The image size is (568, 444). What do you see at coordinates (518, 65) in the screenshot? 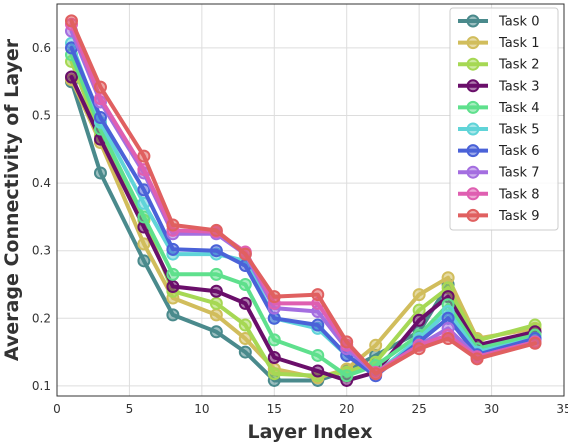
I see `legend-label-task-2: Task 2` at bounding box center [518, 65].